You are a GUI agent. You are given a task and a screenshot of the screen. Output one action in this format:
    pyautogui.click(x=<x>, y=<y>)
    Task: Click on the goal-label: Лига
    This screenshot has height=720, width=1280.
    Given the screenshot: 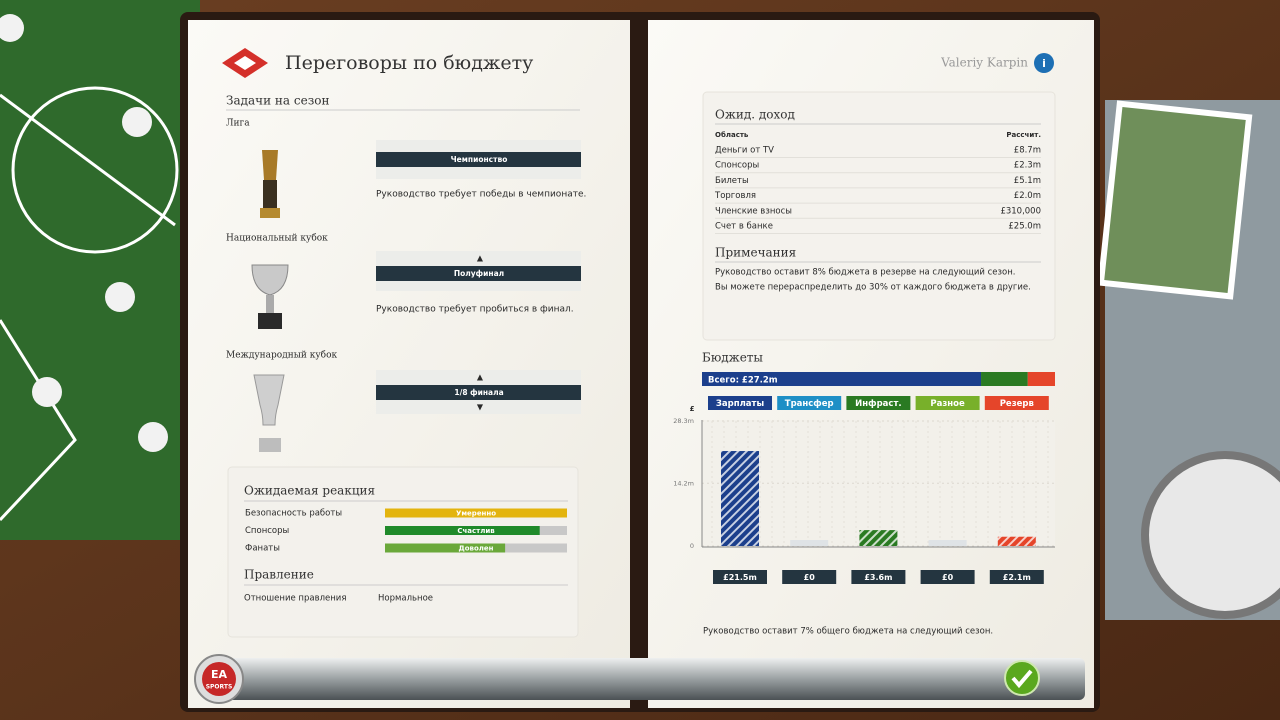 What is the action you would take?
    pyautogui.click(x=238, y=124)
    